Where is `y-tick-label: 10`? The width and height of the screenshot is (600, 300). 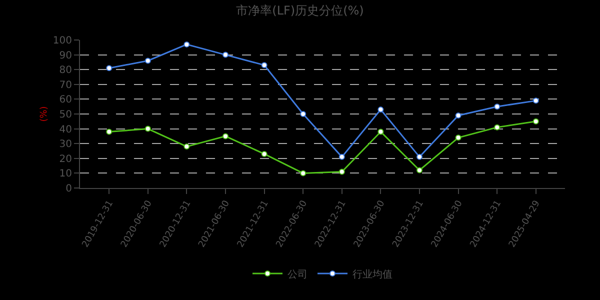 y-tick-label: 10 is located at coordinates (65, 174).